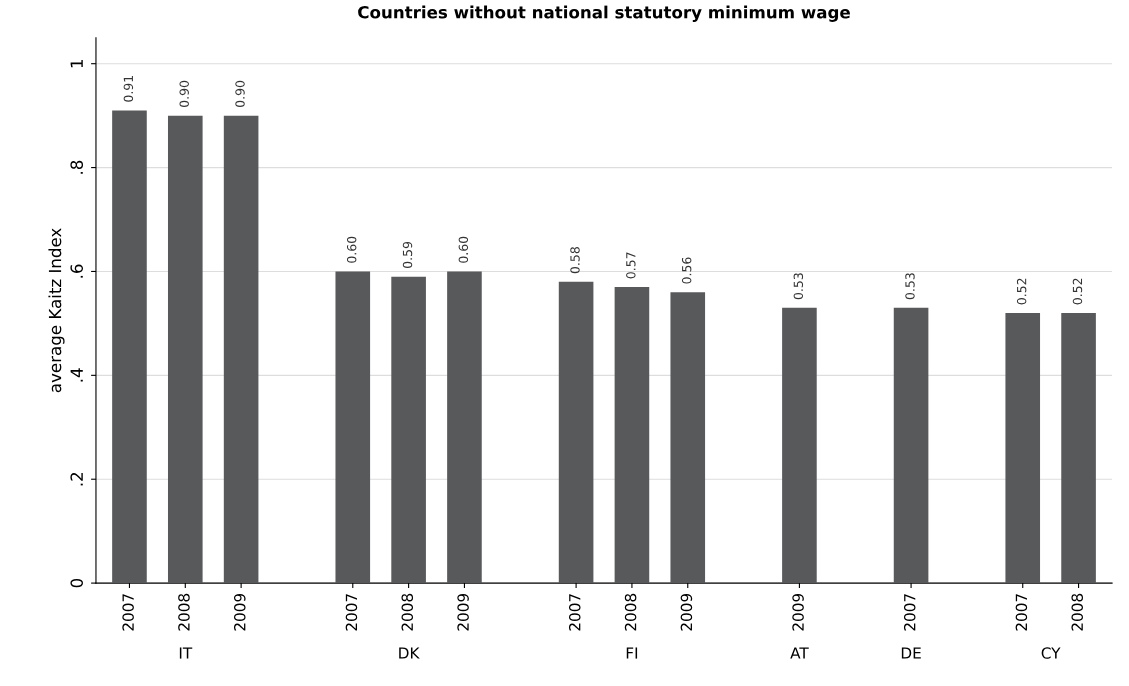 The width and height of the screenshot is (1129, 686). Describe the element at coordinates (409, 653) in the screenshot. I see `text: DK` at that location.